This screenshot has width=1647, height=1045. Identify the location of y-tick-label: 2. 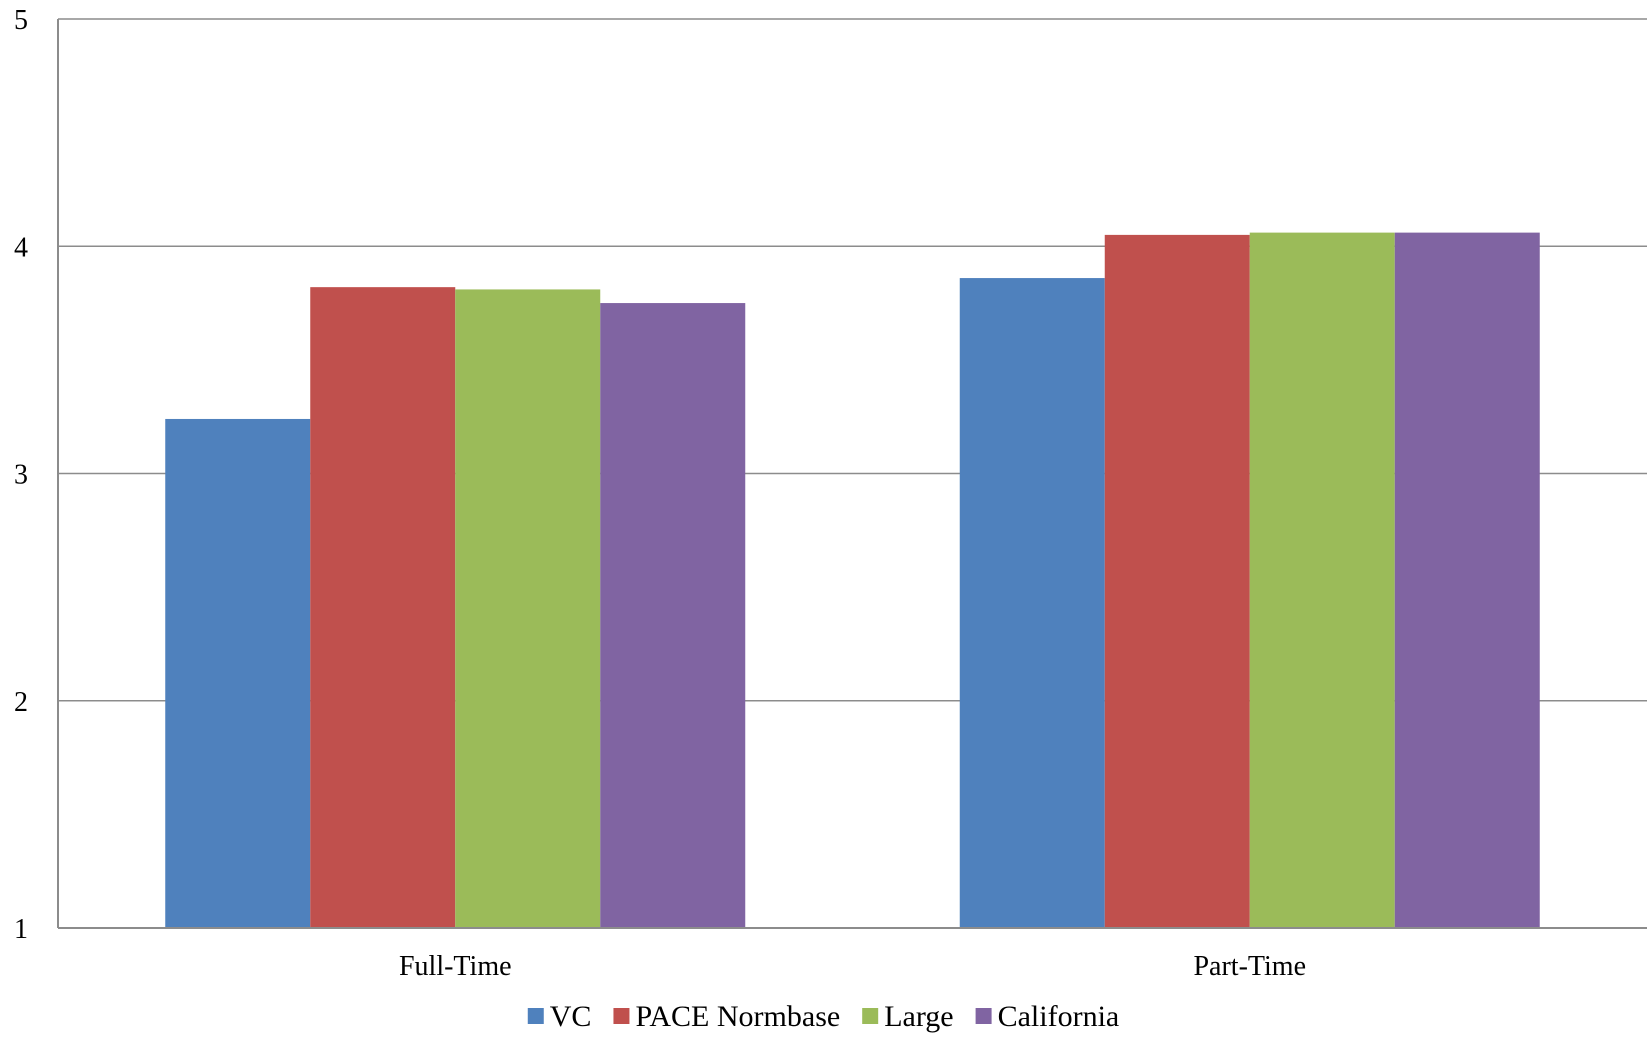
(21, 702).